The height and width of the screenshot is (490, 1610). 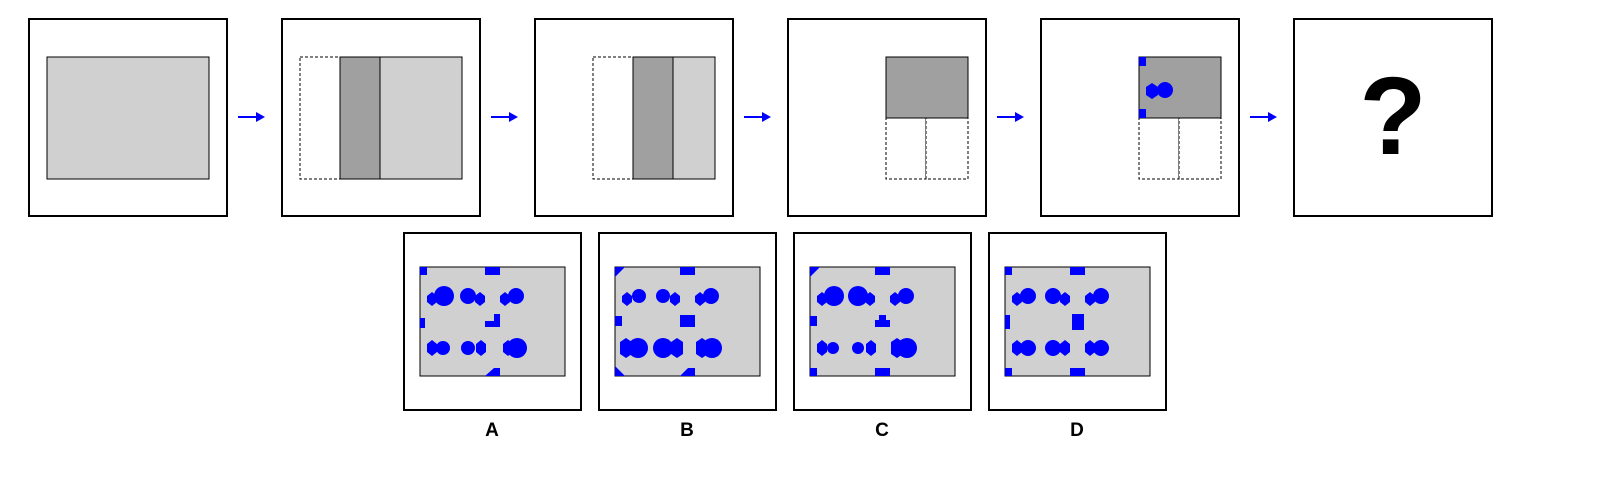 What do you see at coordinates (1393, 117) in the screenshot?
I see `question-panel: ?` at bounding box center [1393, 117].